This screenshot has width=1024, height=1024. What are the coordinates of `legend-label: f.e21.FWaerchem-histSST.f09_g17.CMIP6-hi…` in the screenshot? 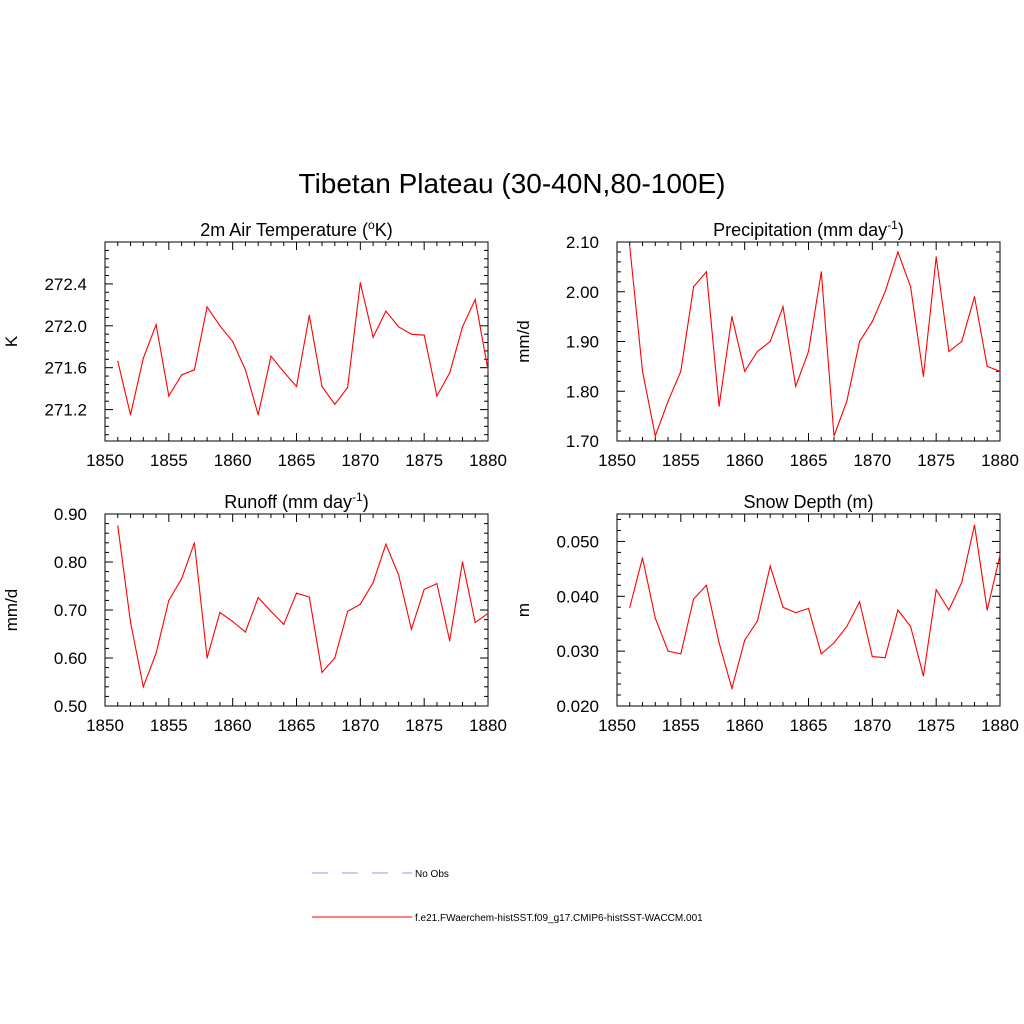 It's located at (559, 918).